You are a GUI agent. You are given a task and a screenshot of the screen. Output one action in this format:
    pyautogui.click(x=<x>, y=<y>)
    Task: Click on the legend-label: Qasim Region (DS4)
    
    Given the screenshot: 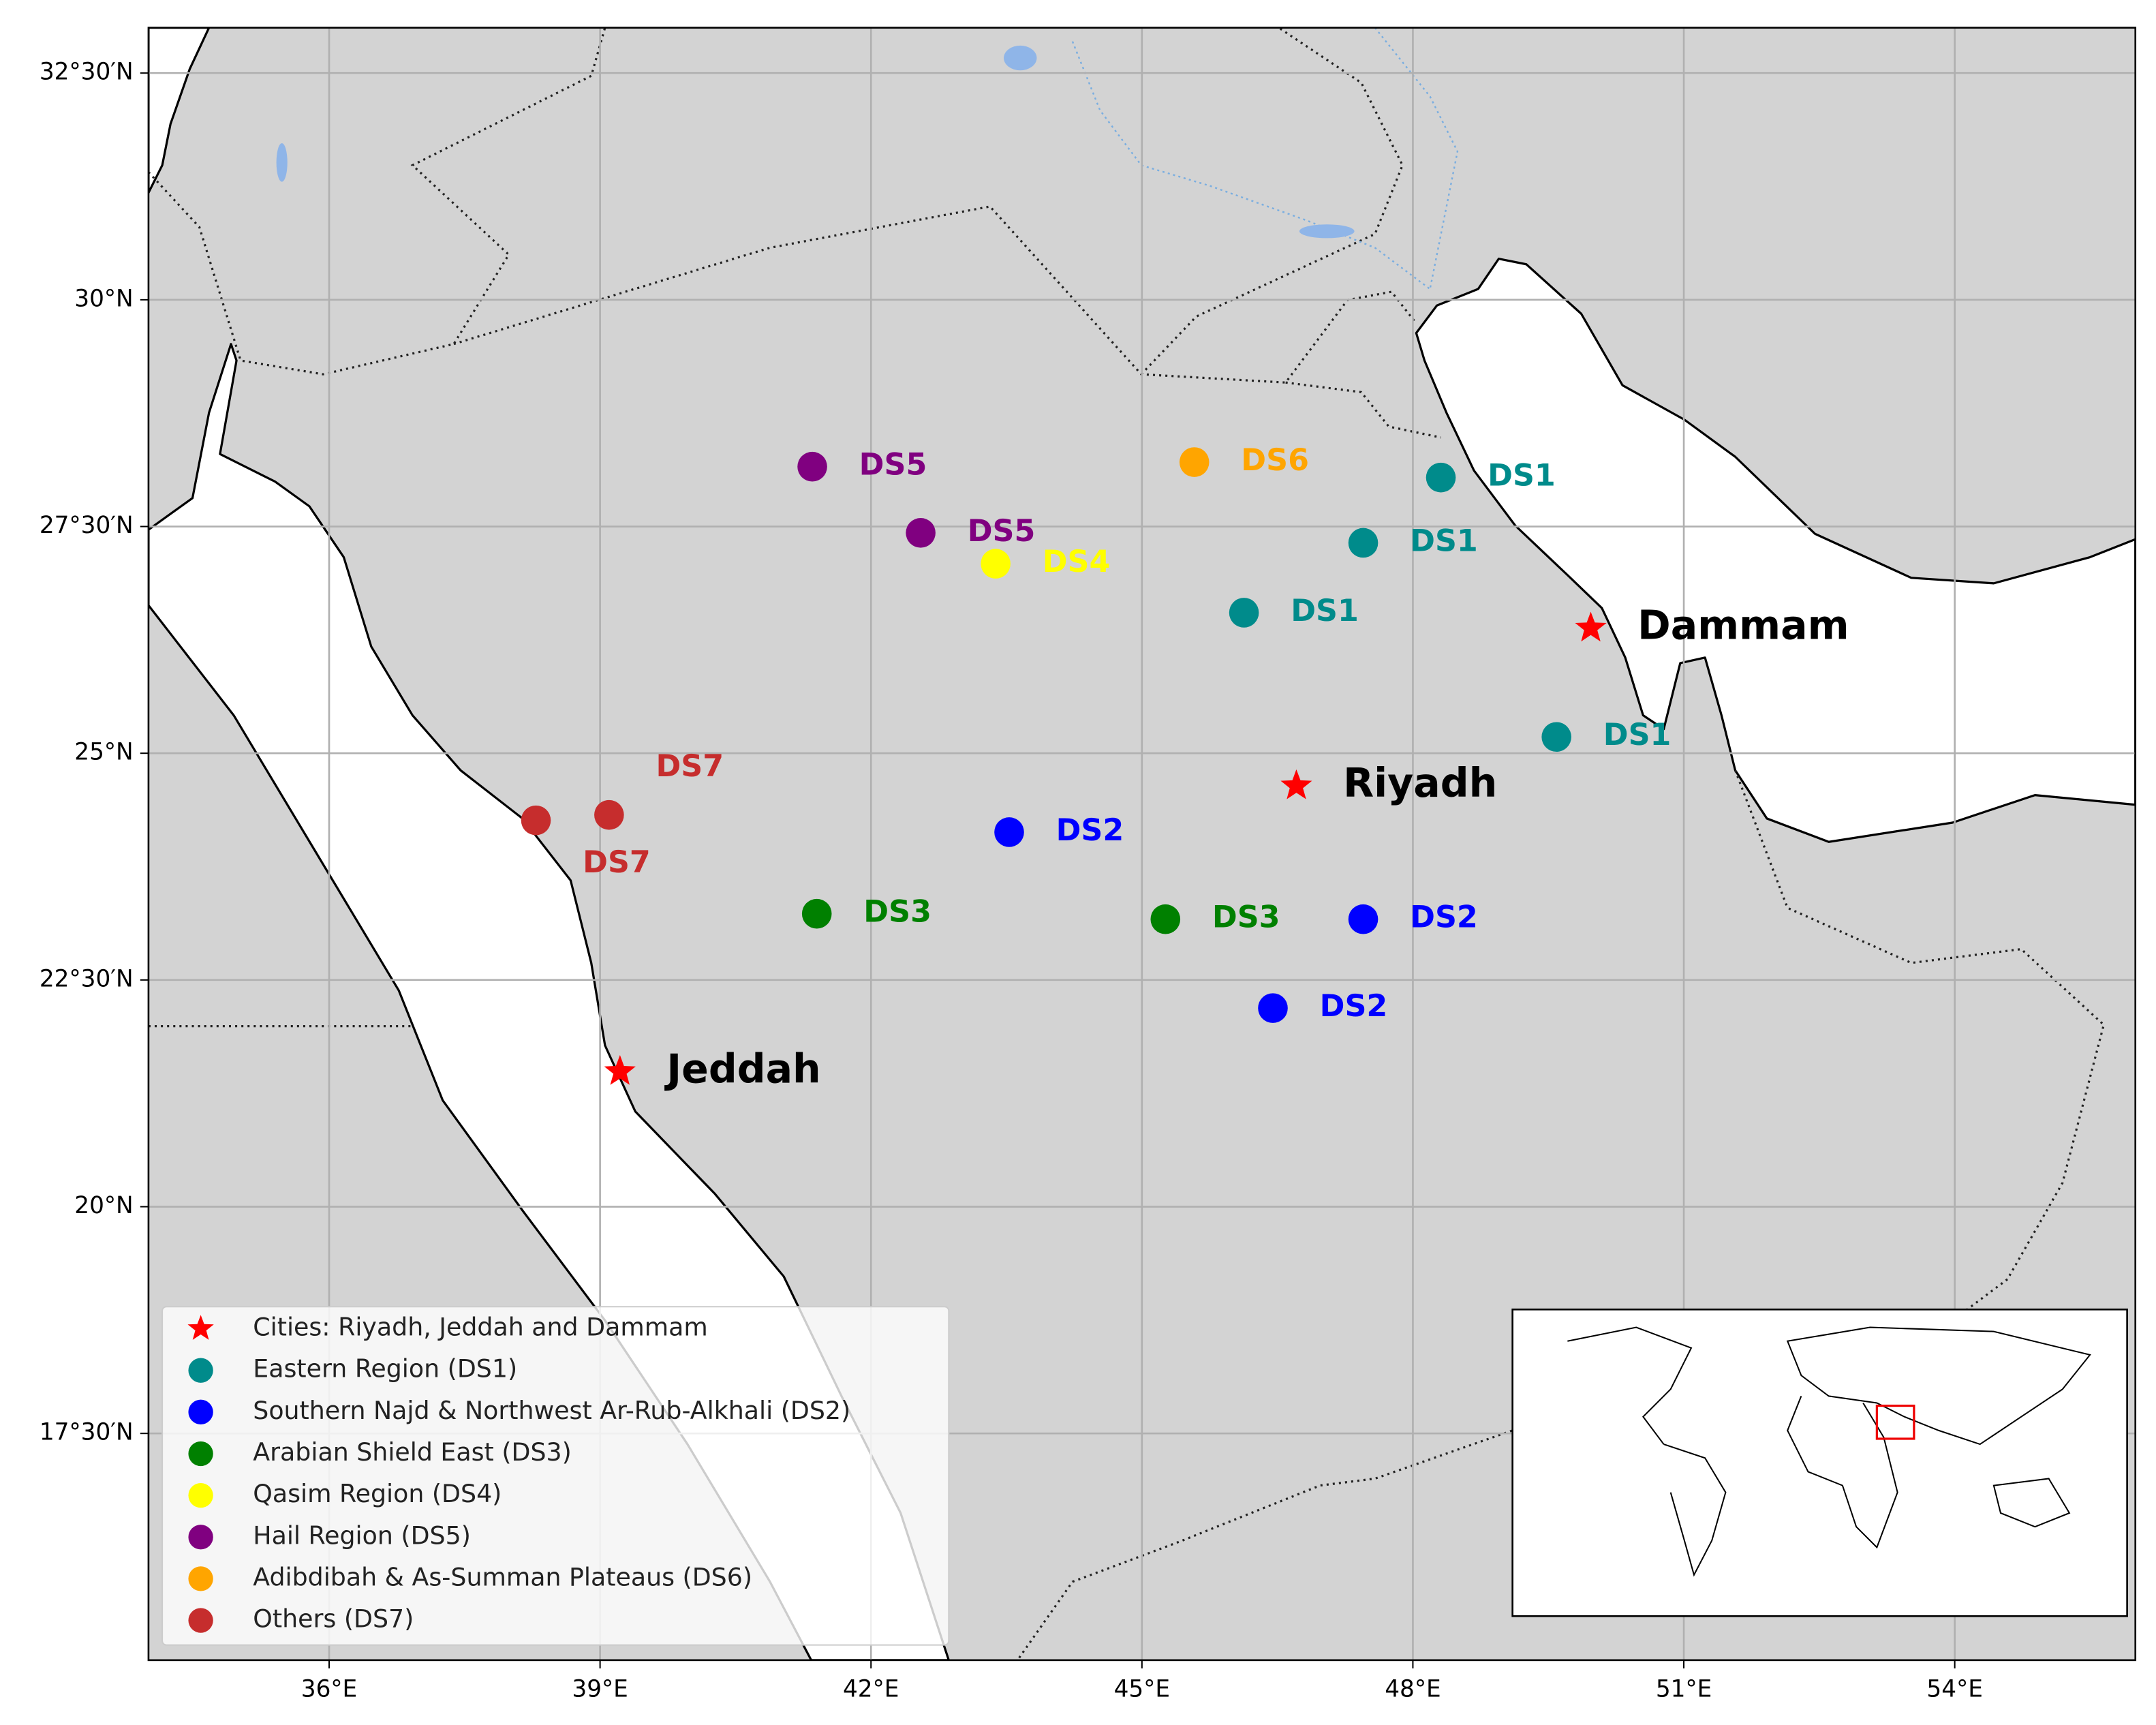 What is the action you would take?
    pyautogui.click(x=377, y=1493)
    